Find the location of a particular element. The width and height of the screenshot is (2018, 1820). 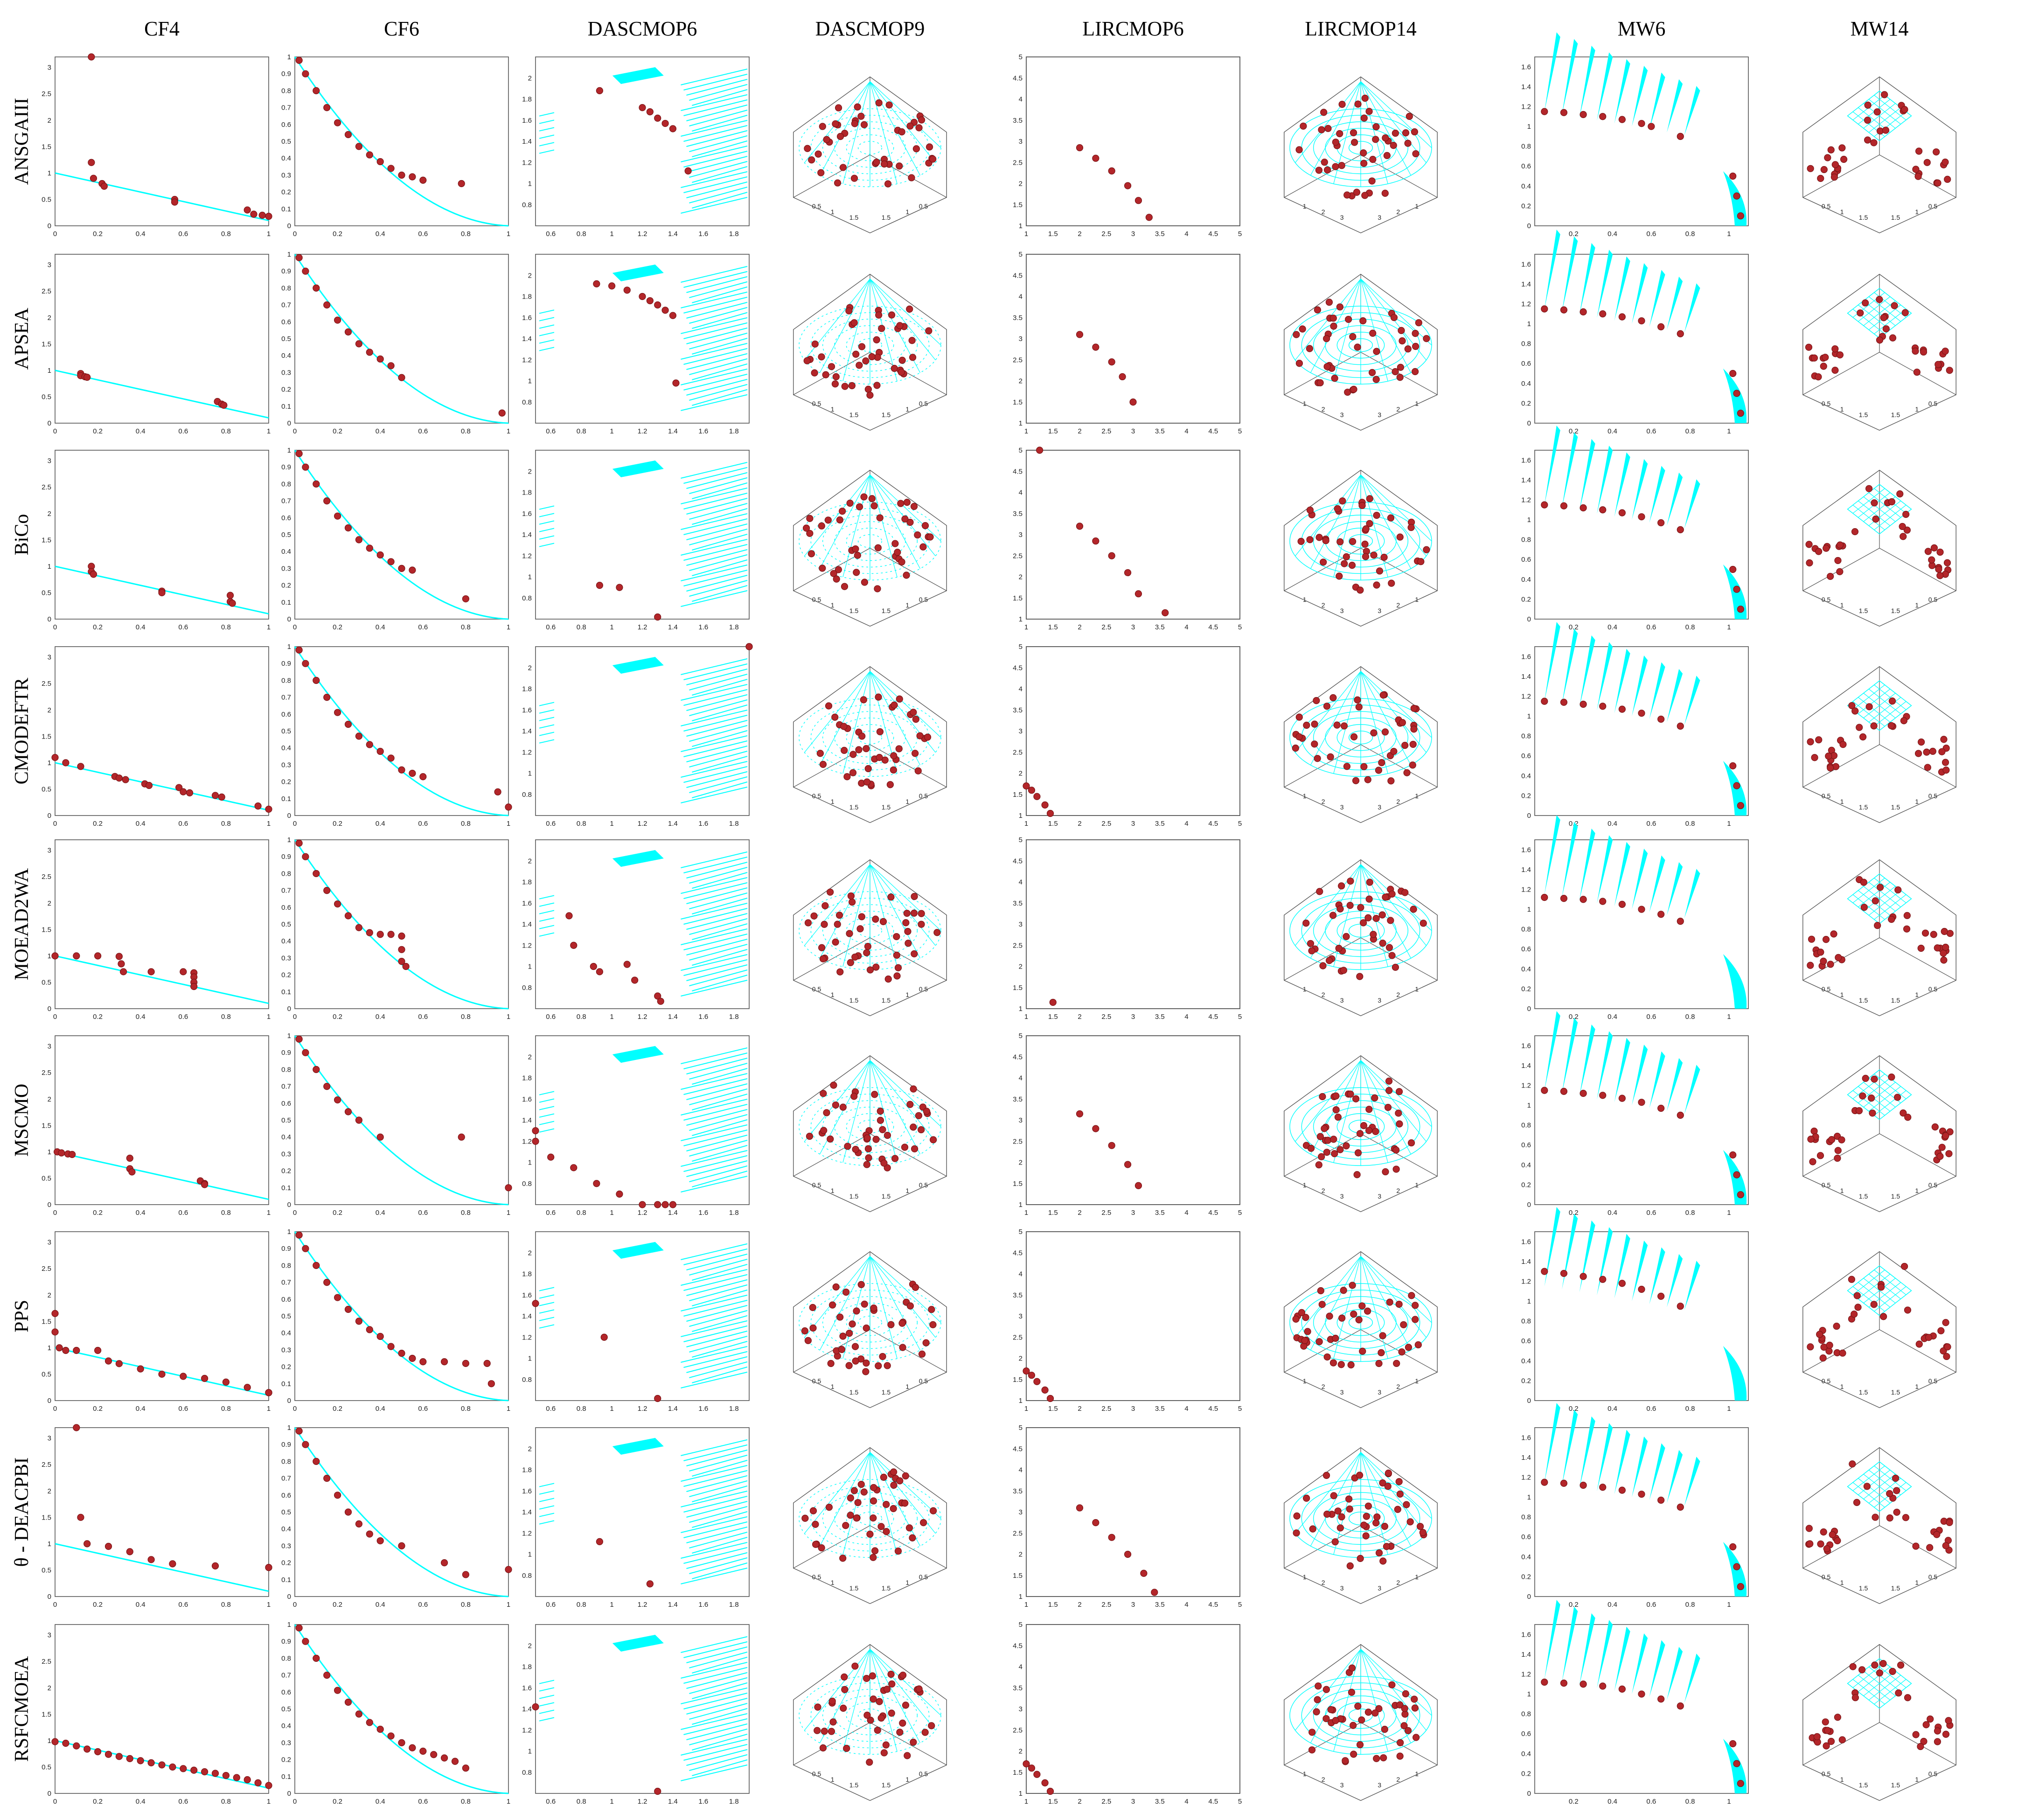

axis-tick-label: 3 is located at coordinates (1379, 1785).